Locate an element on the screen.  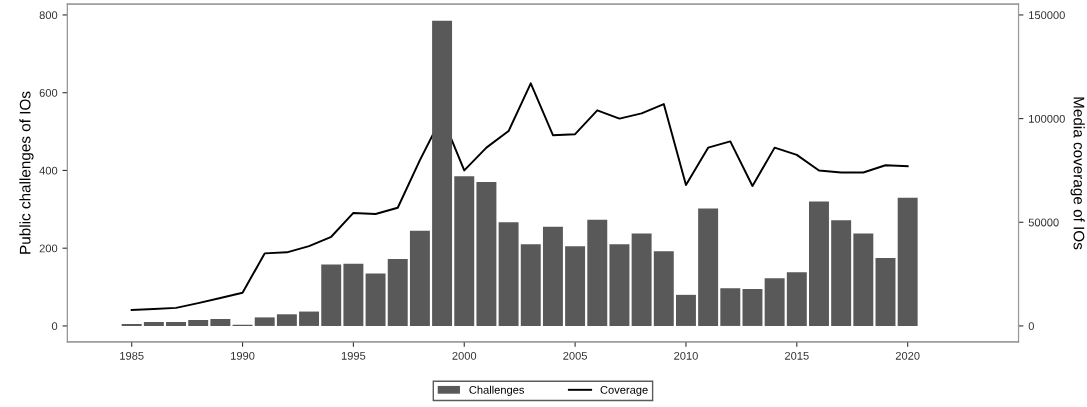
x-tick-label: 2000 is located at coordinates (464, 355).